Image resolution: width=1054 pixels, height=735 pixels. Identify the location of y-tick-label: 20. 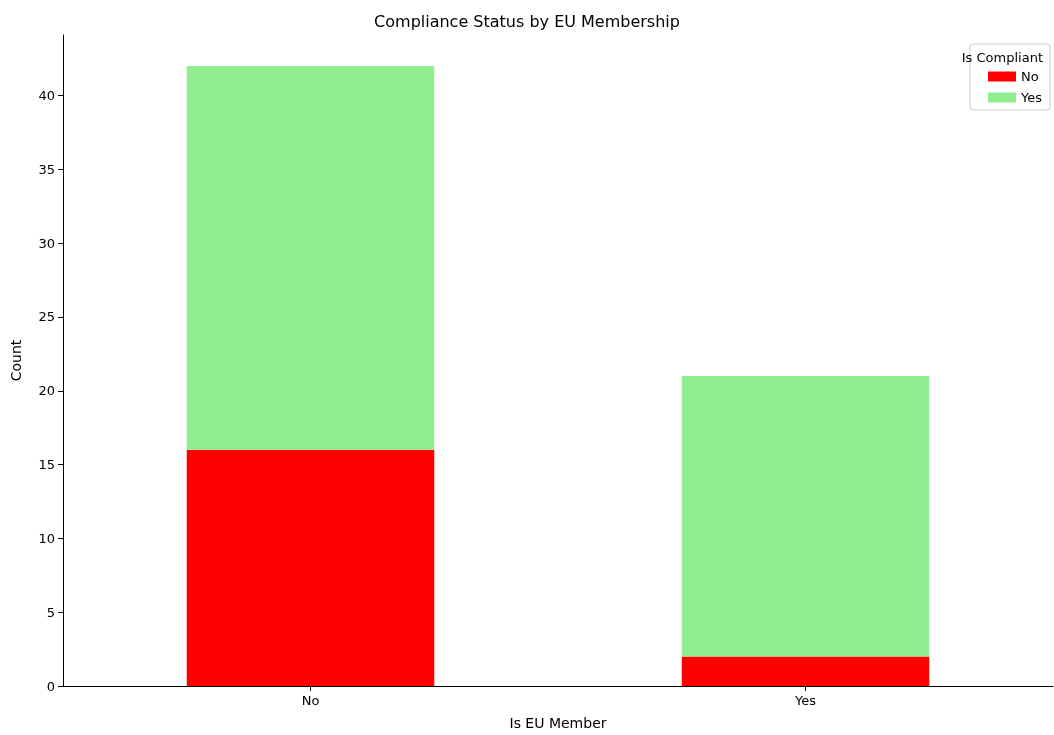
(46, 391).